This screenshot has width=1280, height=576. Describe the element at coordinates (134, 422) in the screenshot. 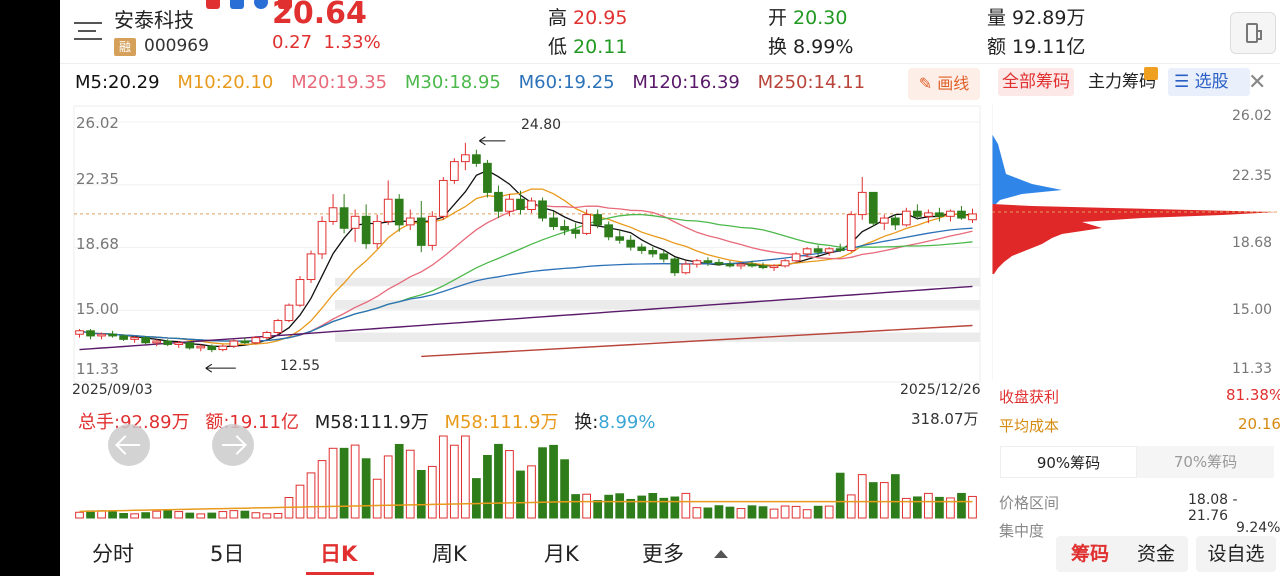

I see `total-volume: 总手:92.89万` at that location.